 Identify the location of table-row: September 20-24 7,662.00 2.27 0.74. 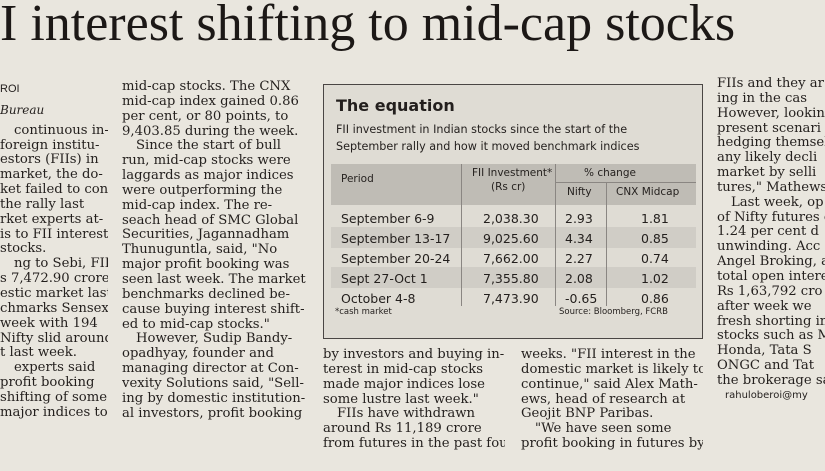
(513, 257).